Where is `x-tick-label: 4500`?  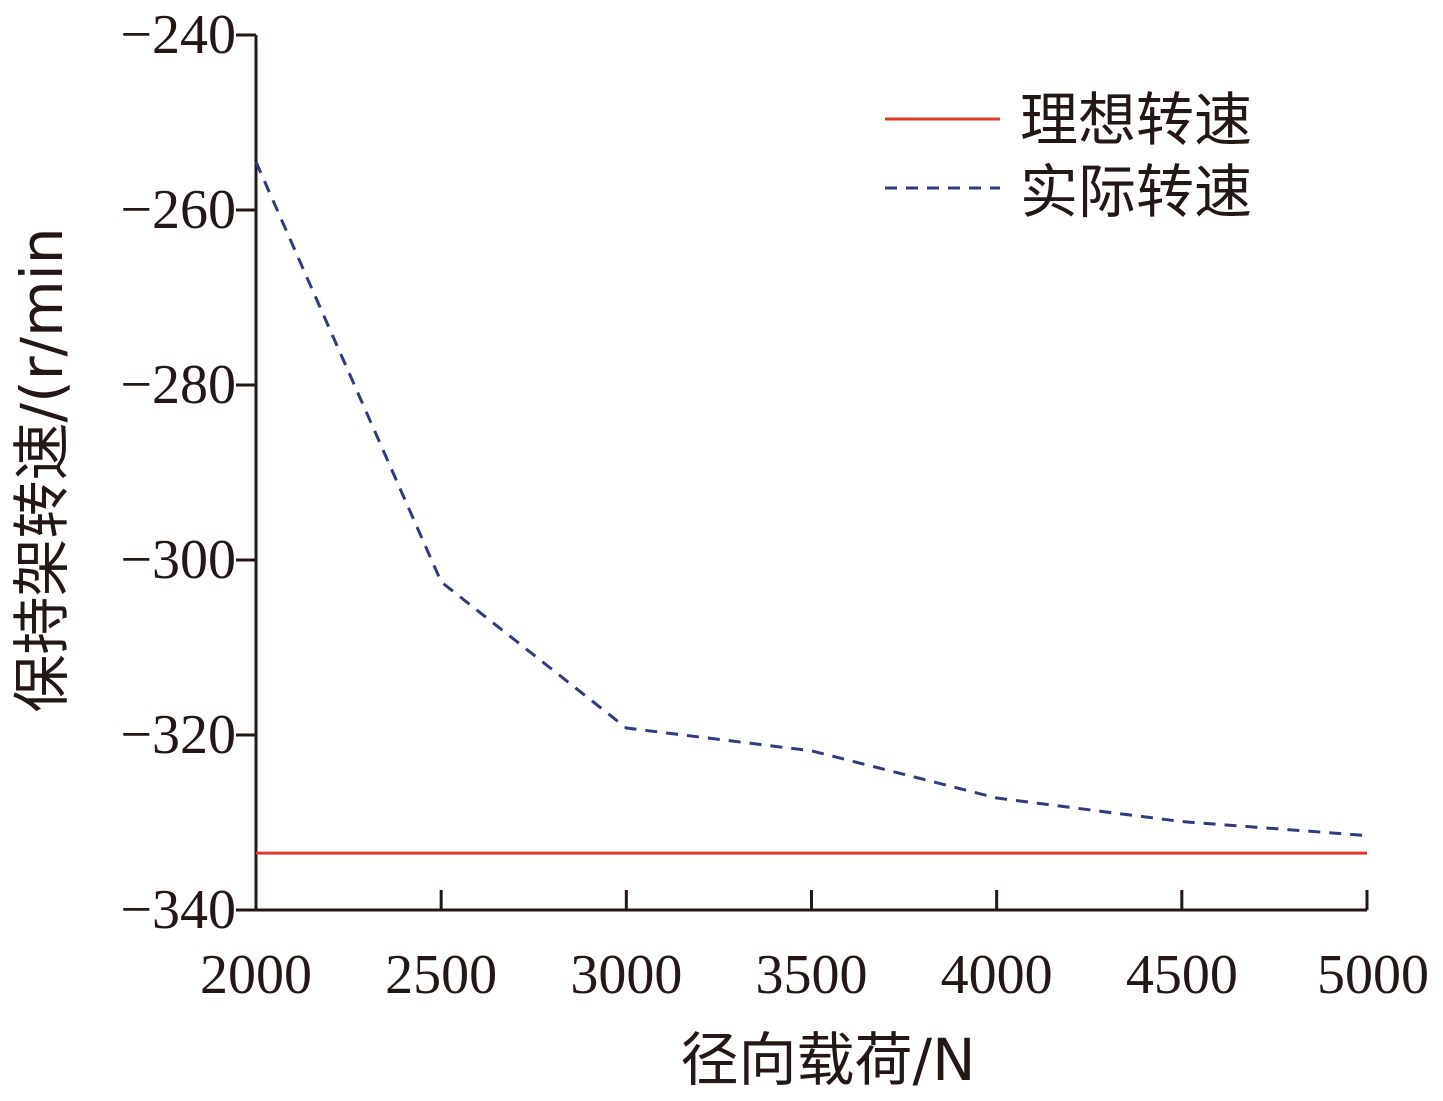 x-tick-label: 4500 is located at coordinates (1182, 975).